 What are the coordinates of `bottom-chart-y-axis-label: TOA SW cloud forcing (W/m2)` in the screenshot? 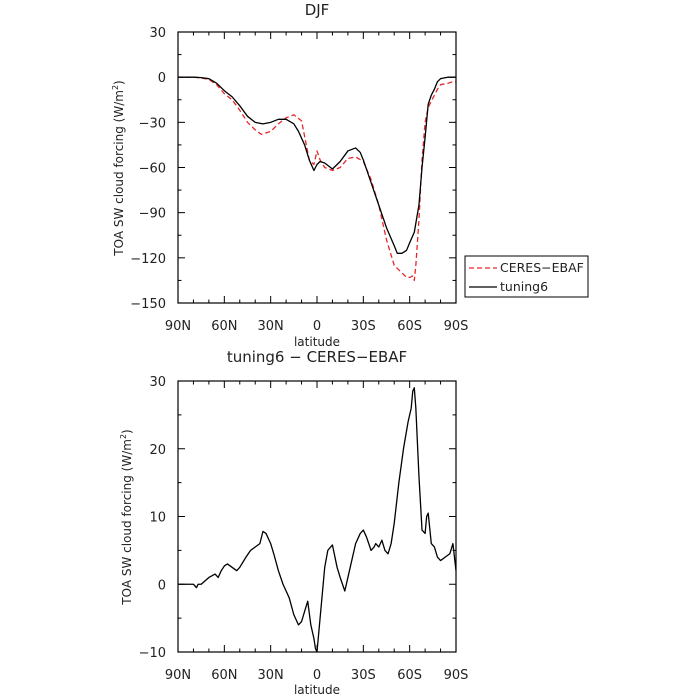 It's located at (126, 517).